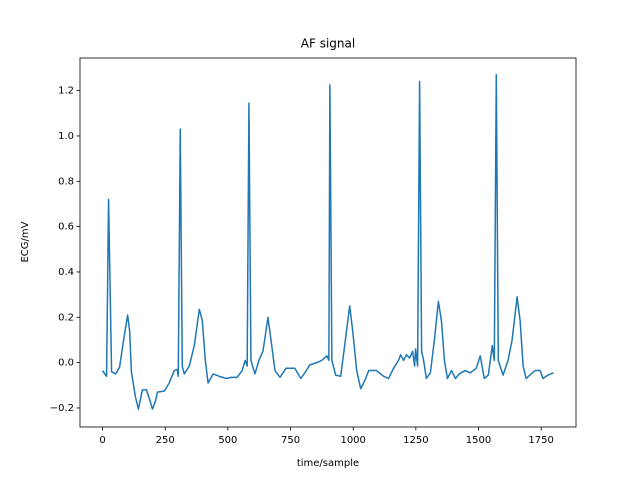  Describe the element at coordinates (66, 181) in the screenshot. I see `y-tick-label: 0.8` at that location.